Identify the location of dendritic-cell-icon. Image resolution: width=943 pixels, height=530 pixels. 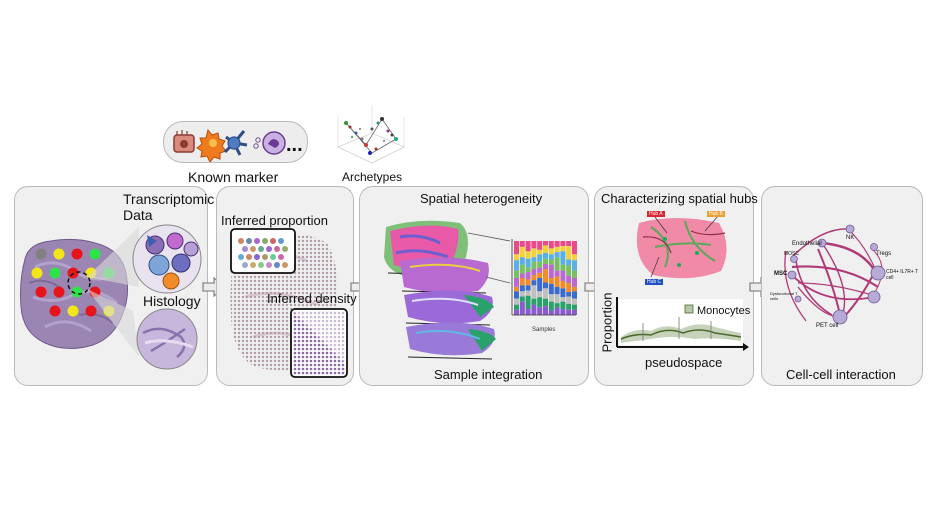
(235, 143).